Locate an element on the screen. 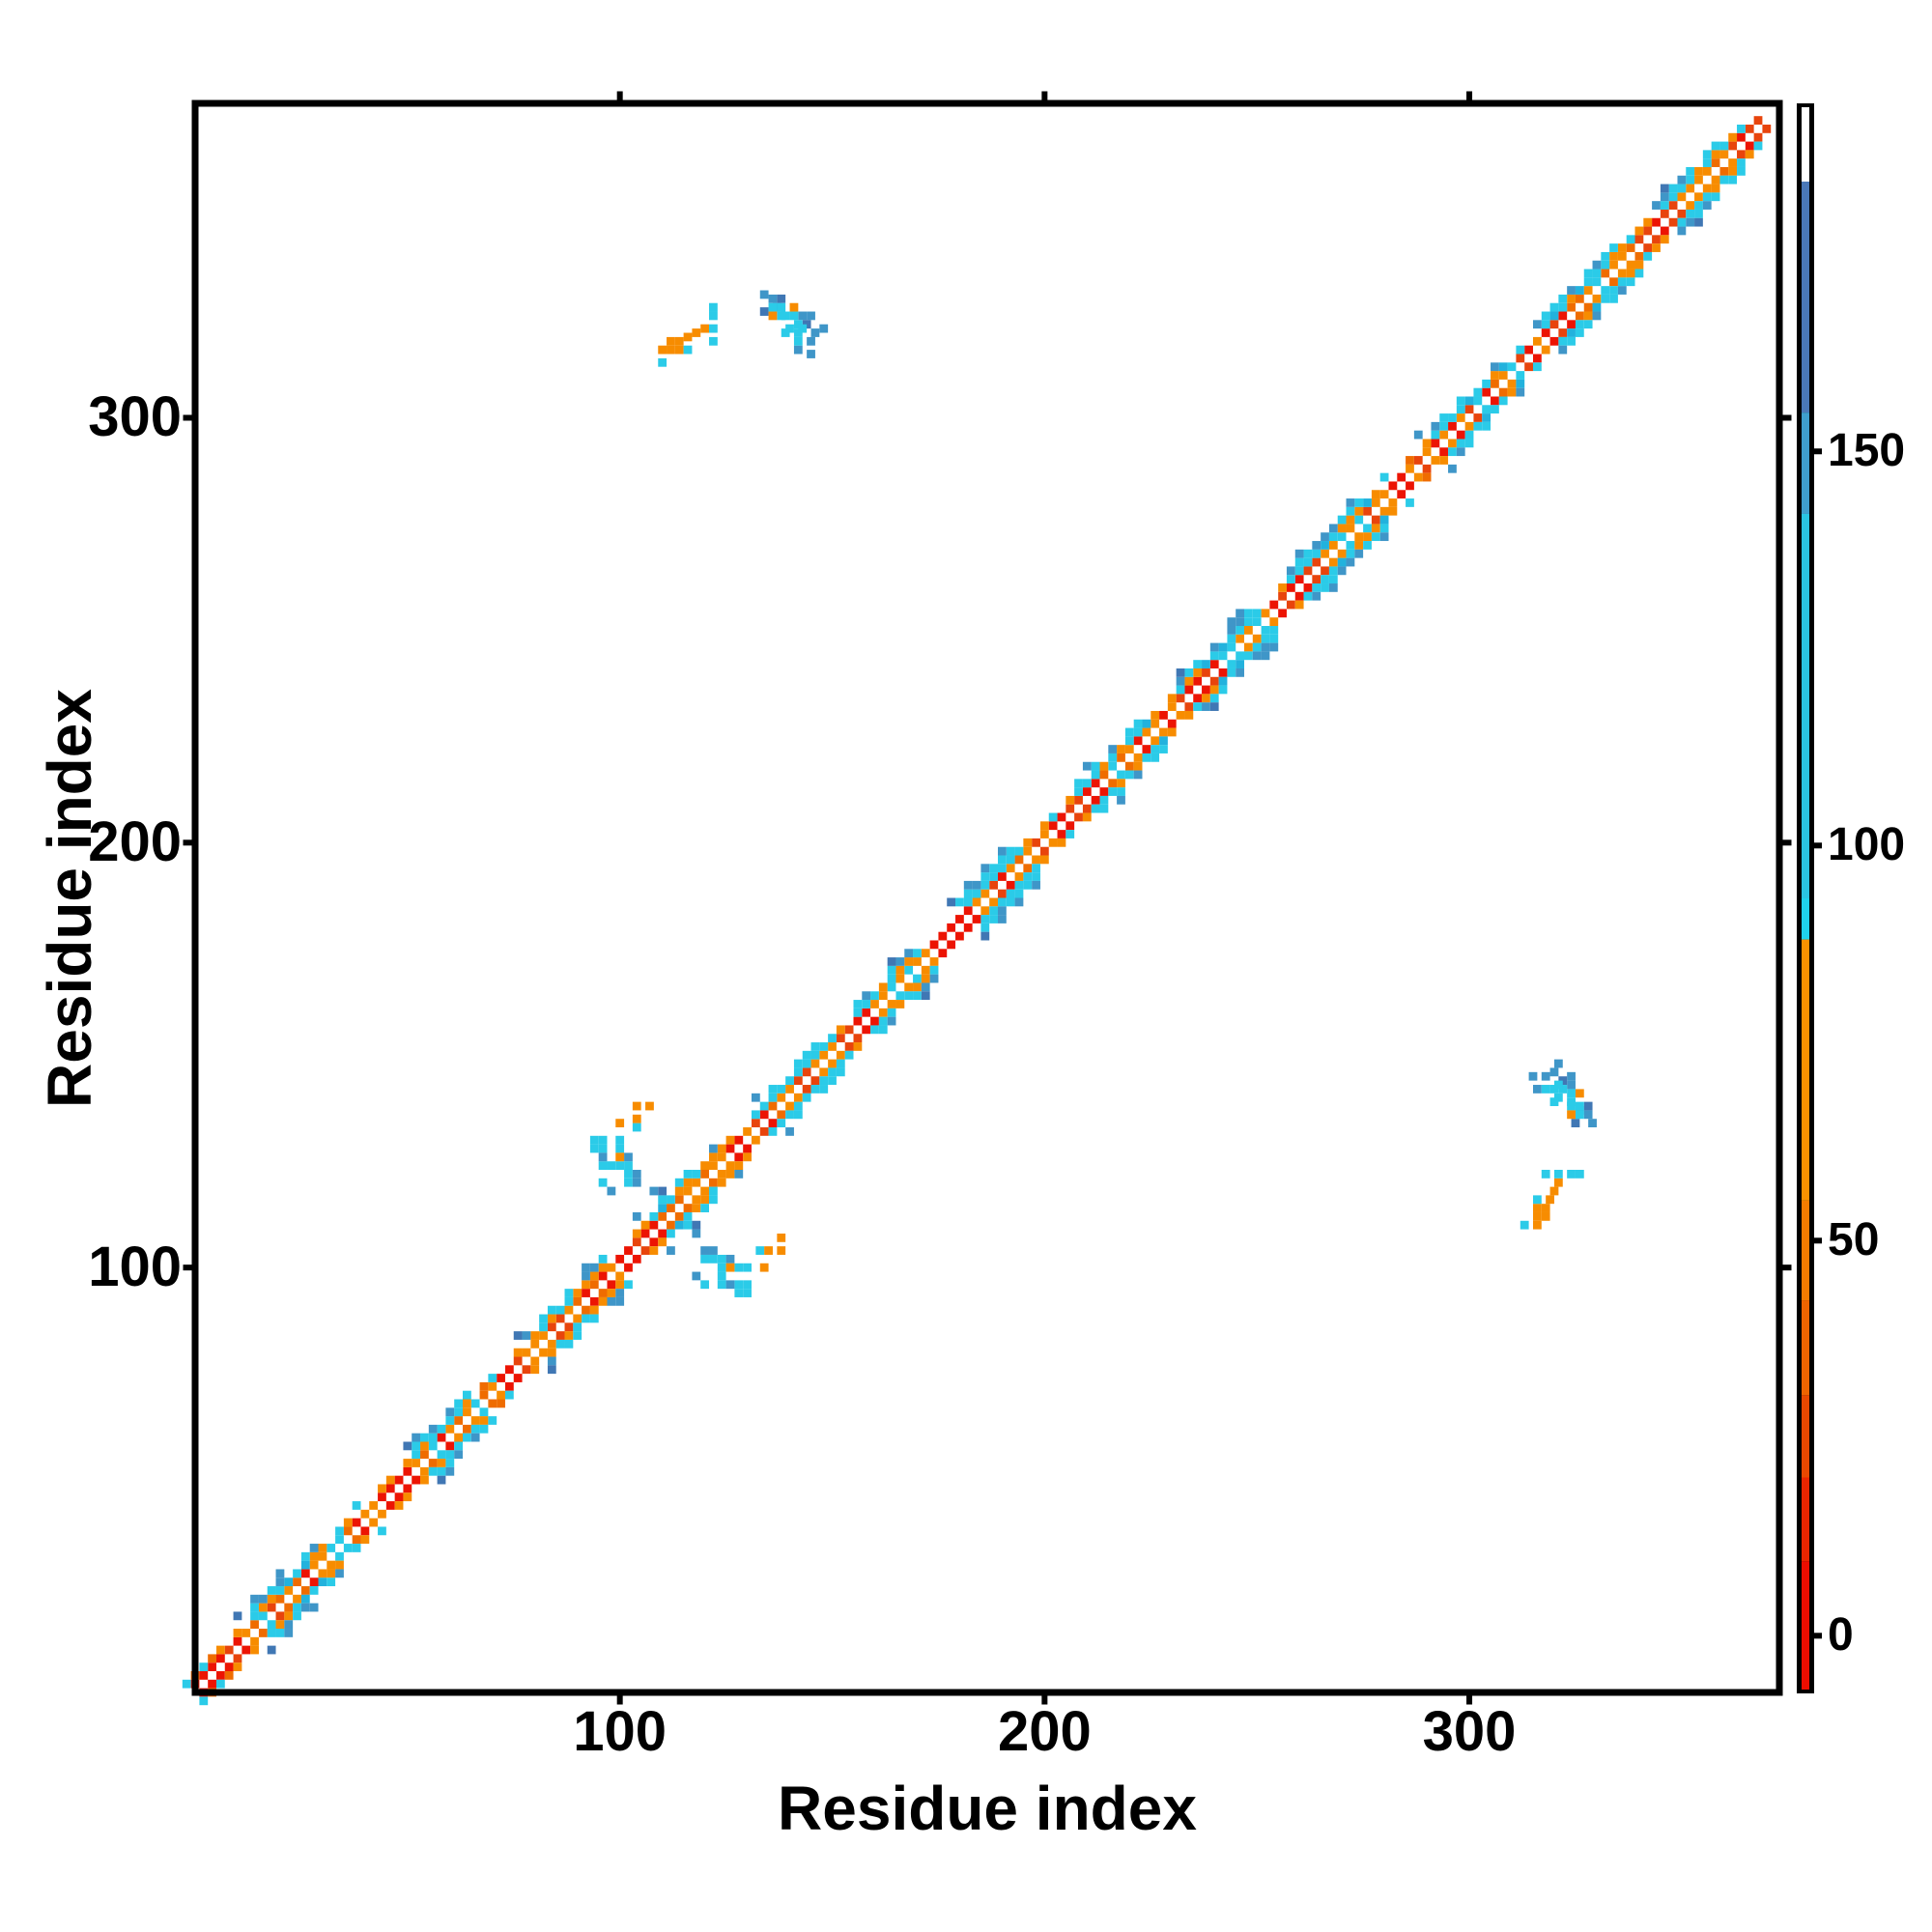 The width and height of the screenshot is (1932, 1932). colorbar-ticks is located at coordinates (1818, 1043).